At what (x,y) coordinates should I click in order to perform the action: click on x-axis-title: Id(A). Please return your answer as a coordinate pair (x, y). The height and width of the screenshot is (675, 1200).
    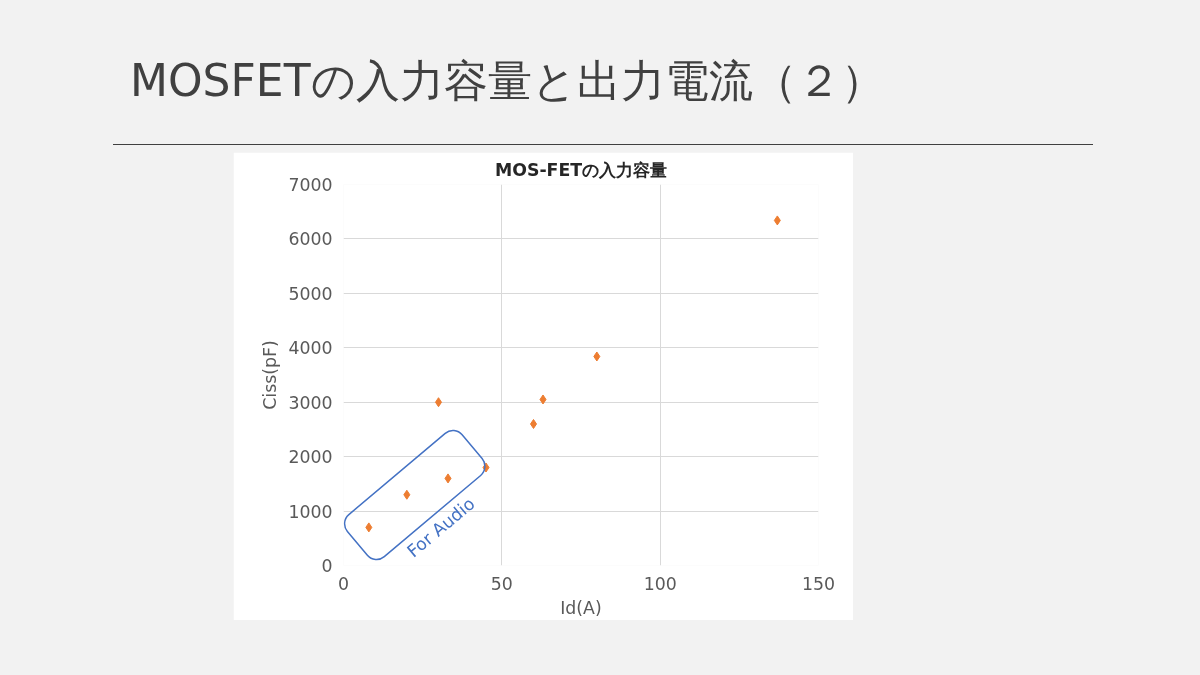
    Looking at the image, I should click on (581, 607).